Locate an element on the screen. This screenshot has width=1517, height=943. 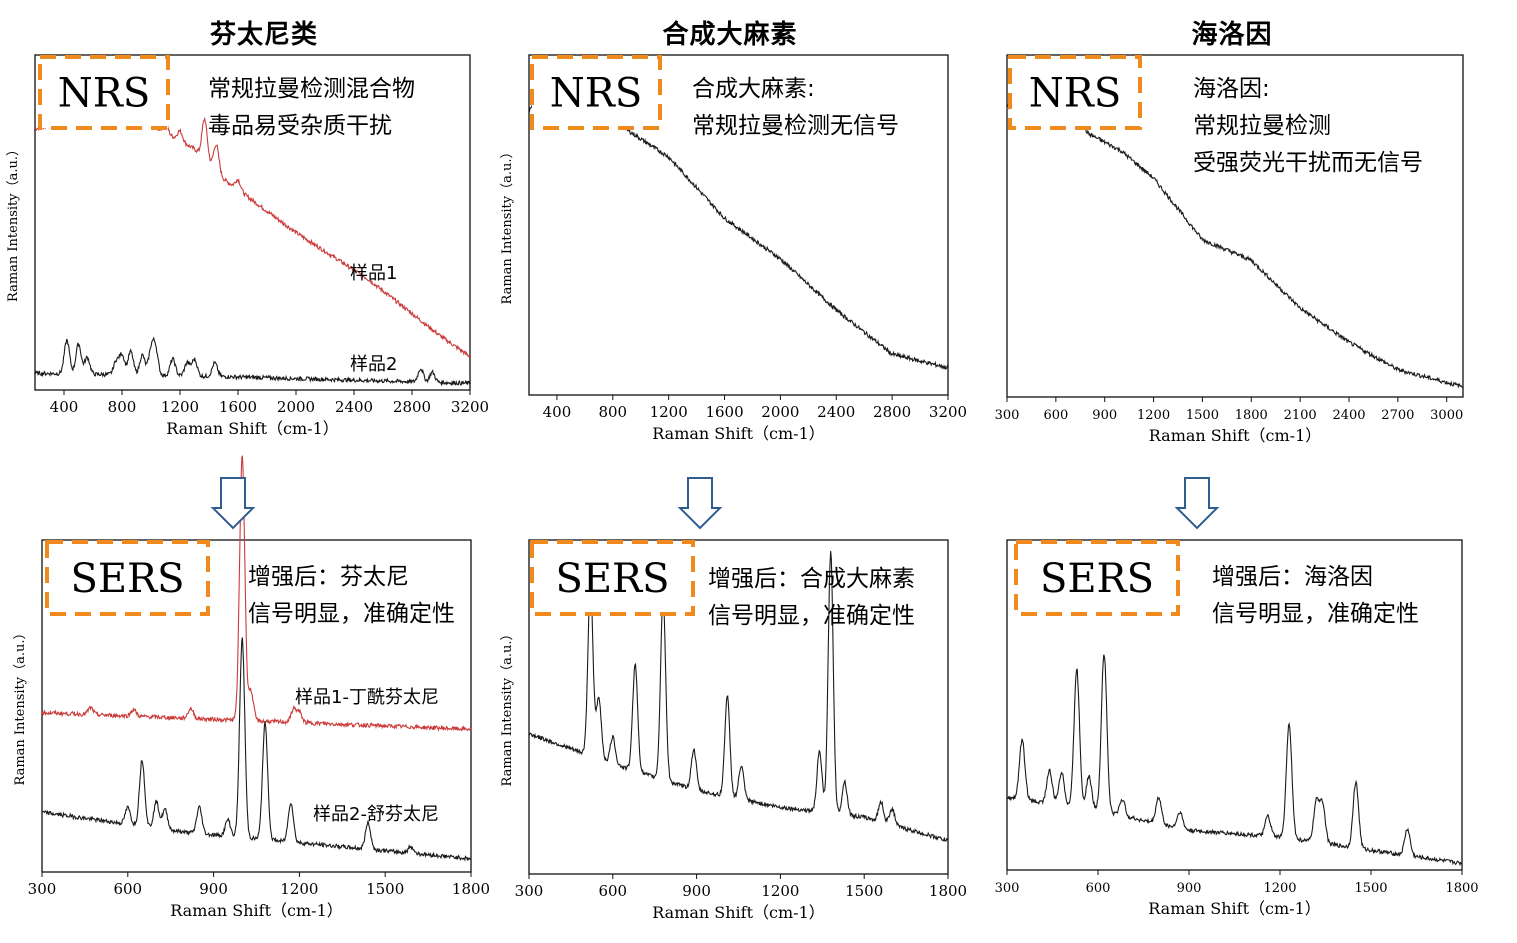
x-tick-label: 2700 is located at coordinates (1397, 415).